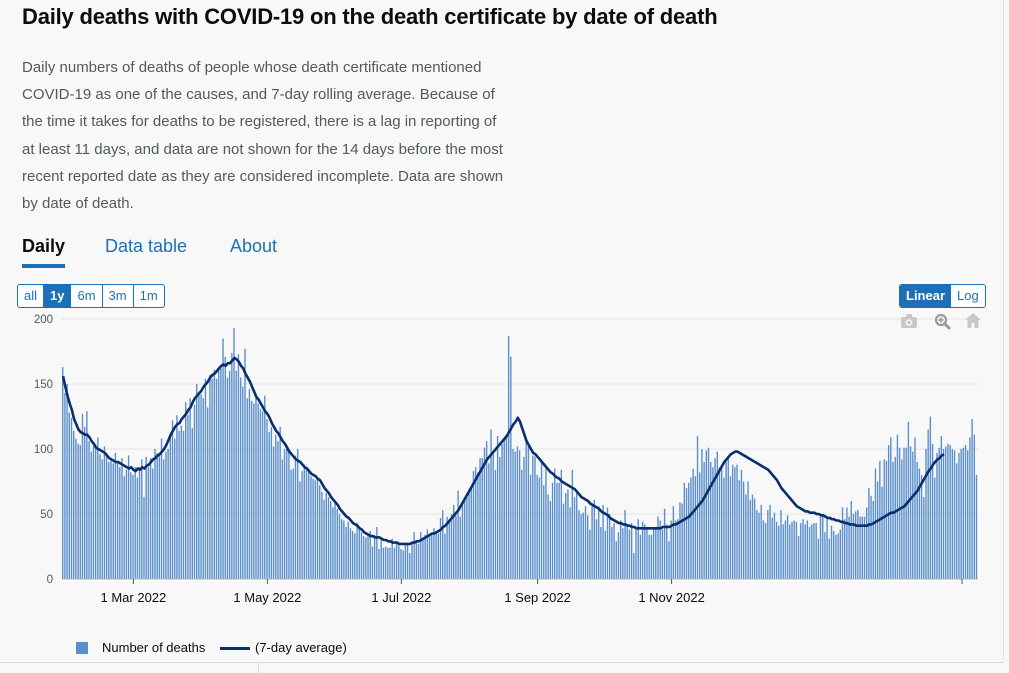  I want to click on zoom-icon, so click(942, 321).